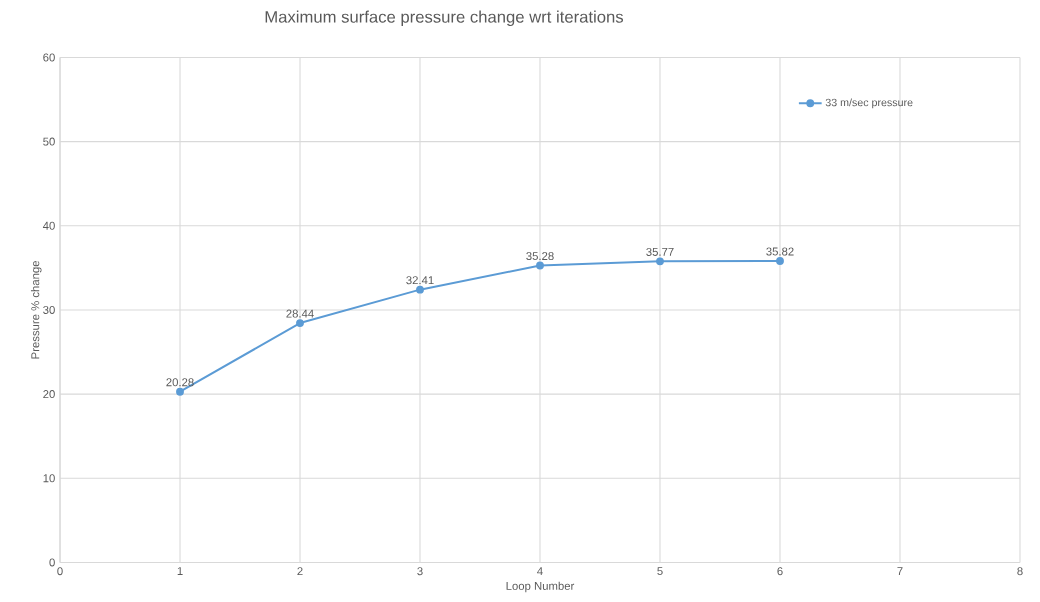 Image resolution: width=1040 pixels, height=602 pixels. Describe the element at coordinates (780, 251) in the screenshot. I see `data-label: 35.82` at that location.